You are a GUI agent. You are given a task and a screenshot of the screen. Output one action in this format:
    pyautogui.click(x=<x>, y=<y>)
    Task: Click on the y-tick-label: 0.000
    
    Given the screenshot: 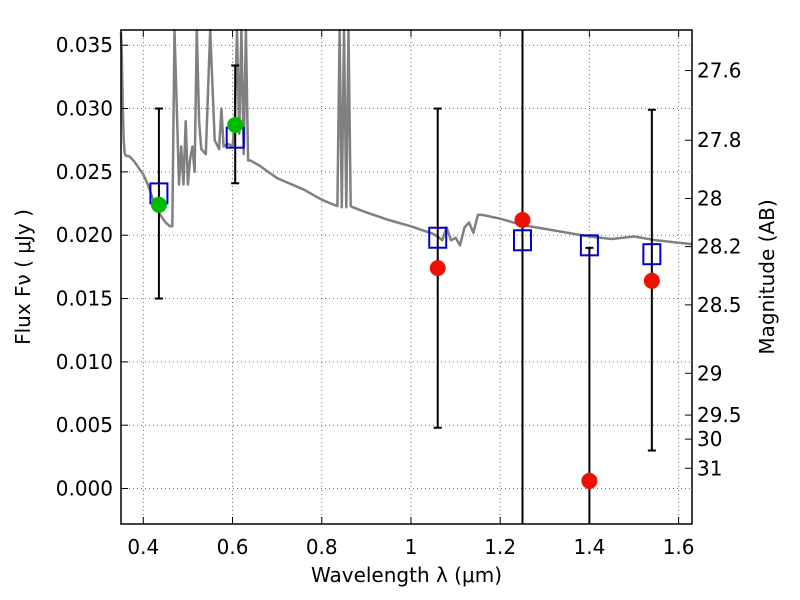 What is the action you would take?
    pyautogui.click(x=84, y=489)
    